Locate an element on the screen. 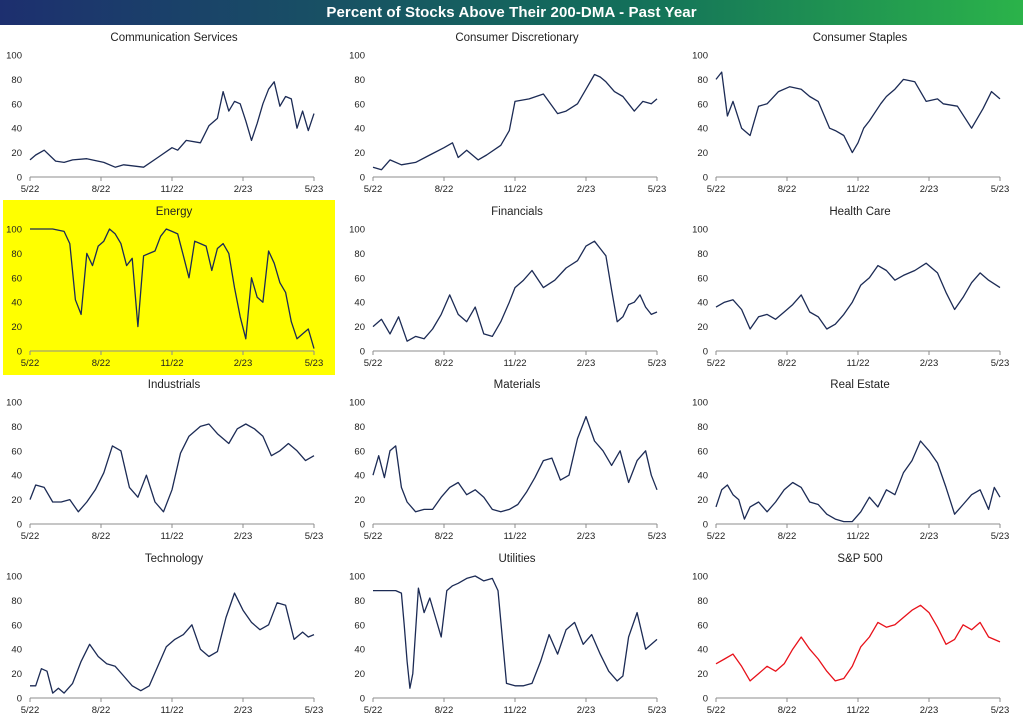 This screenshot has width=1023, height=715. chart-title: Financials is located at coordinates (517, 212).